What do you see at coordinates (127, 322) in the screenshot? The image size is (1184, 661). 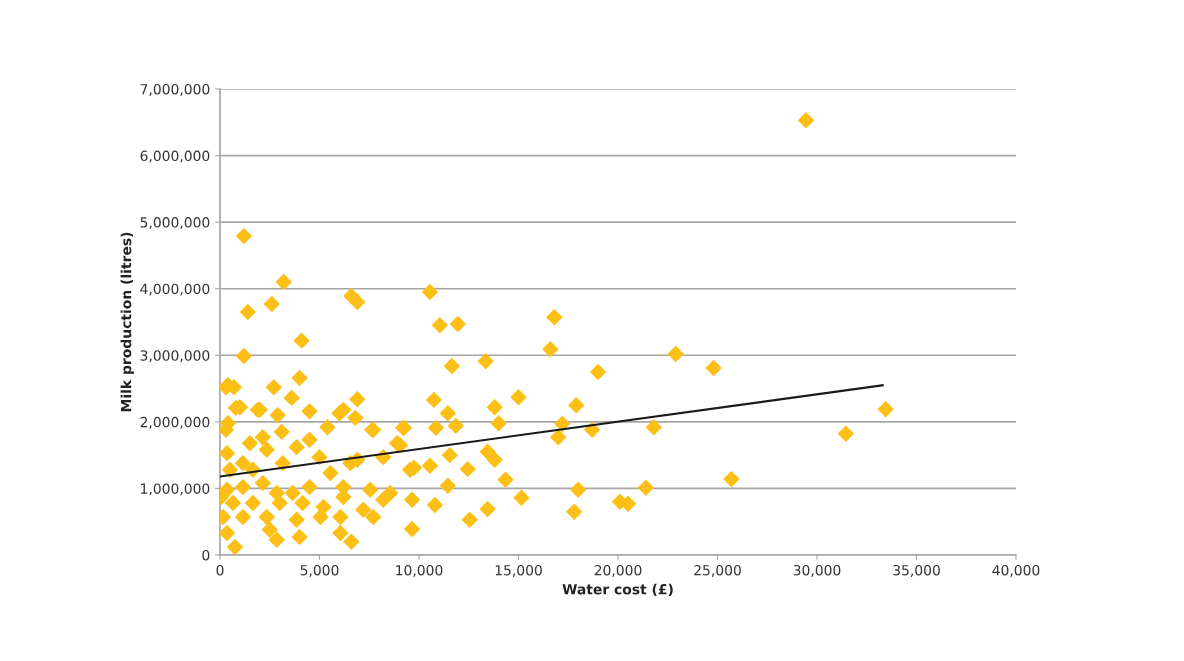 I see `y-axis-title: Milk production (litres)` at bounding box center [127, 322].